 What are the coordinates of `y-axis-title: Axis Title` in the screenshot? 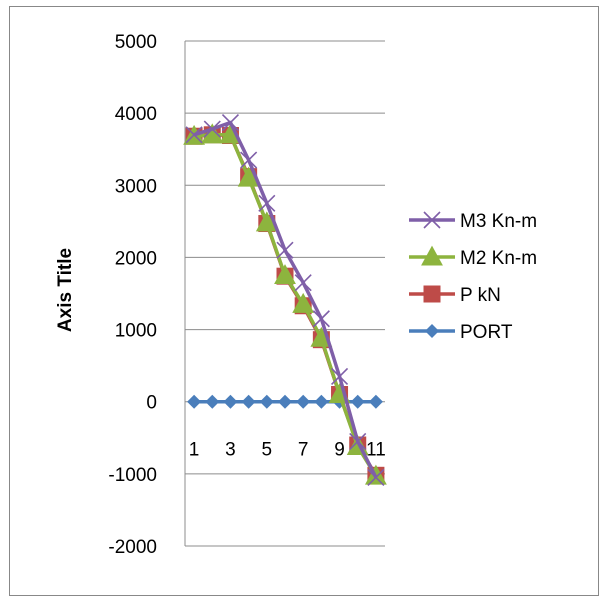 It's located at (65, 290).